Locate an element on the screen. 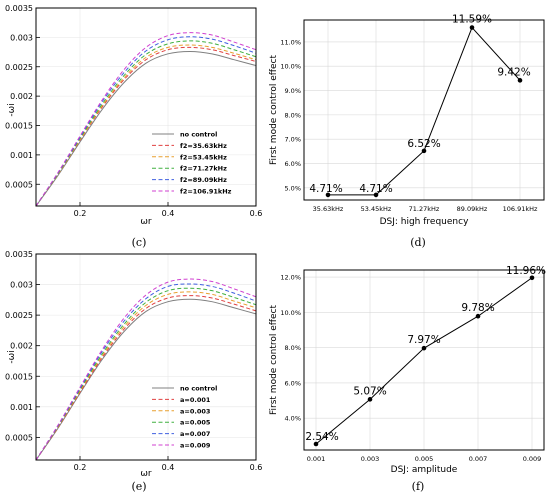 The width and height of the screenshot is (550, 500). chart-f-data-label: 7.97% is located at coordinates (423, 340).